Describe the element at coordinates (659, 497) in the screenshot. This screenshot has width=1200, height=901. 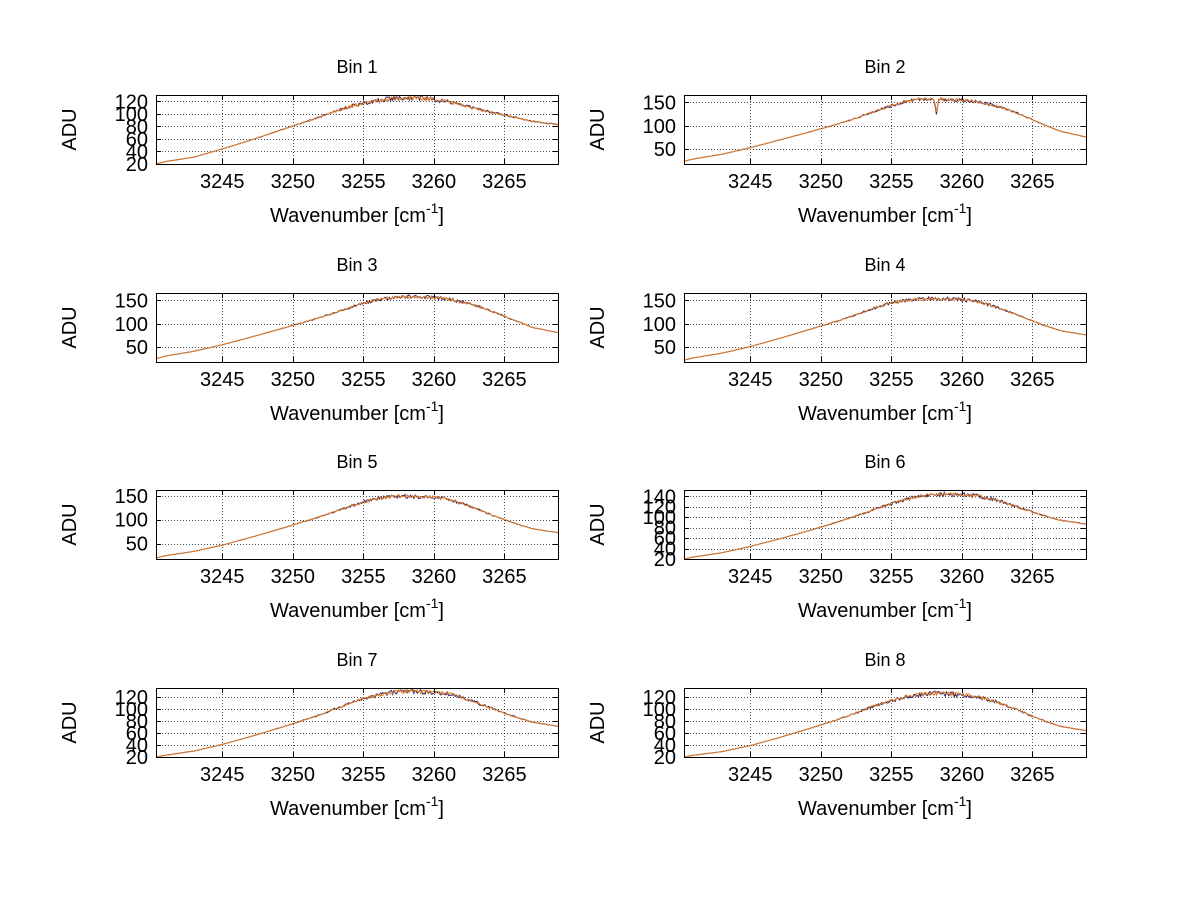
I see `y-tick-label: 140` at that location.